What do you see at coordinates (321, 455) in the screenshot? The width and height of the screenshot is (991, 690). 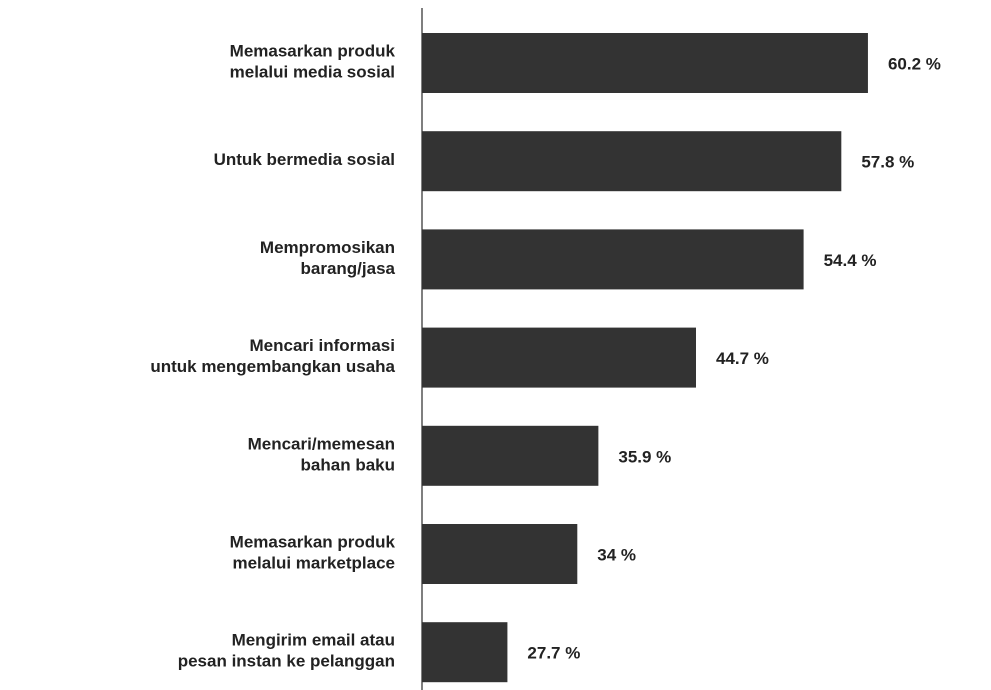 I see `category-label: Mencari/memesan bahan baku` at bounding box center [321, 455].